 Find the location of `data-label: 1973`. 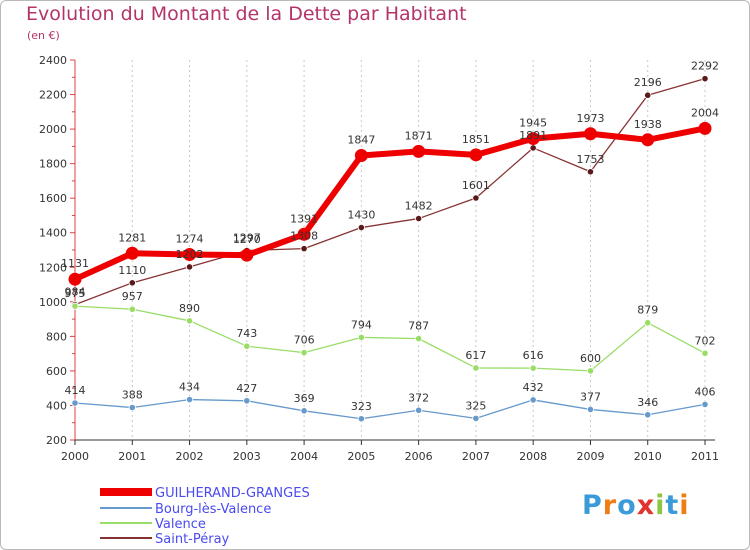

data-label: 1973 is located at coordinates (590, 118).